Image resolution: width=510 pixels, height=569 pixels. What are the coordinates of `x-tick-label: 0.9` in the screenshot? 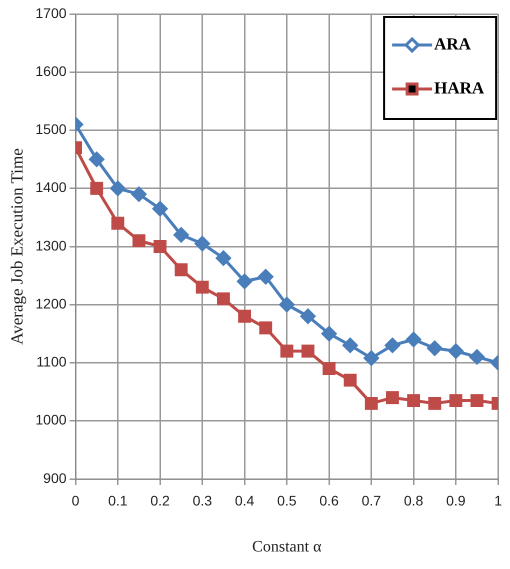 It's located at (456, 500).